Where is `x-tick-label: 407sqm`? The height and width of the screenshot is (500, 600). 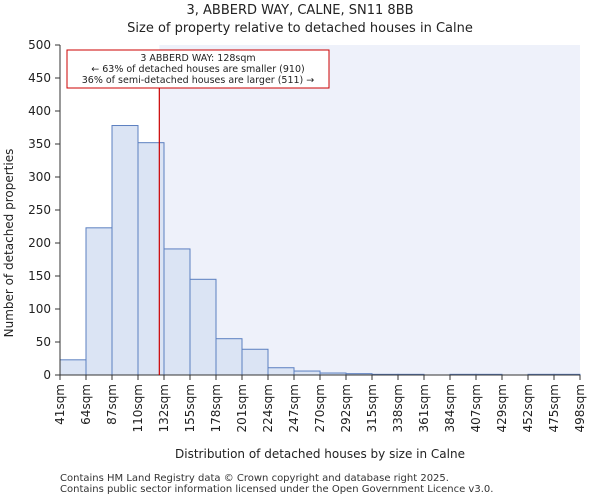
x-tick-label: 407sqm is located at coordinates (476, 408).